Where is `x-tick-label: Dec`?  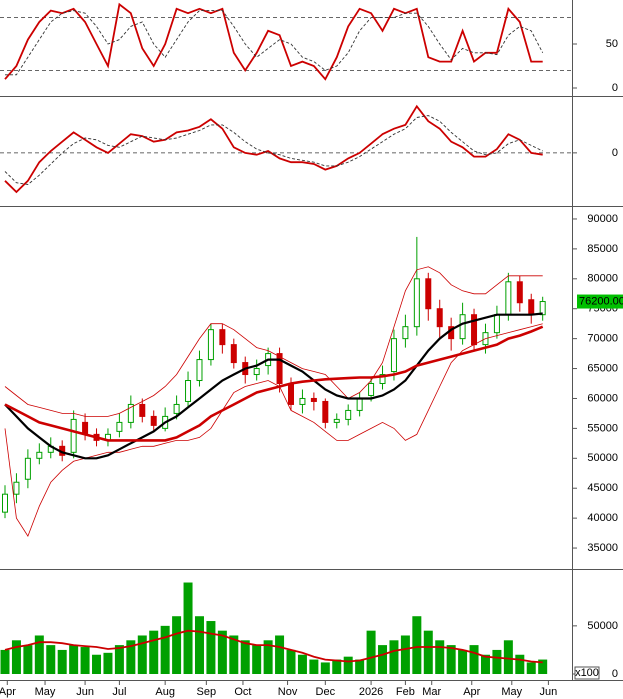
x-tick-label: Dec is located at coordinates (326, 692).